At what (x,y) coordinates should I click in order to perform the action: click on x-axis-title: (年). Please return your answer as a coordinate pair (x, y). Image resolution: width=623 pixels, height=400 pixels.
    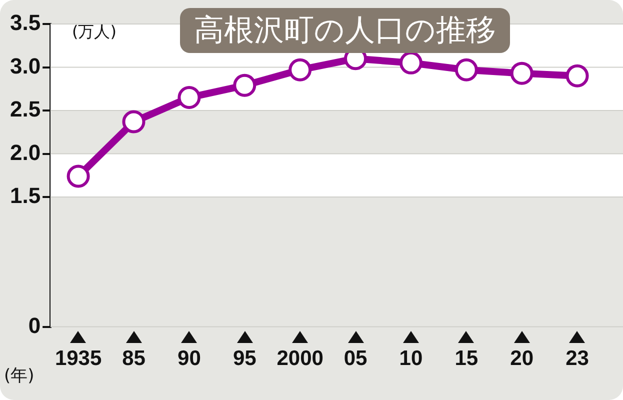
    Looking at the image, I should click on (19, 376).